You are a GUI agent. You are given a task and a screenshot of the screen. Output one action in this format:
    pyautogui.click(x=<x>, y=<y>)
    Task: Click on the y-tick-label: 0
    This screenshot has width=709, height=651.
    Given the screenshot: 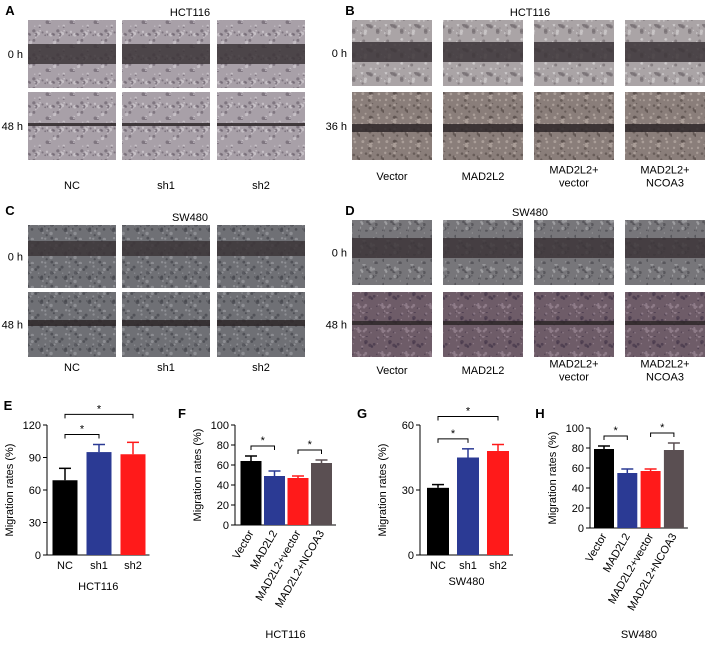 What is the action you would take?
    pyautogui.click(x=581, y=529)
    